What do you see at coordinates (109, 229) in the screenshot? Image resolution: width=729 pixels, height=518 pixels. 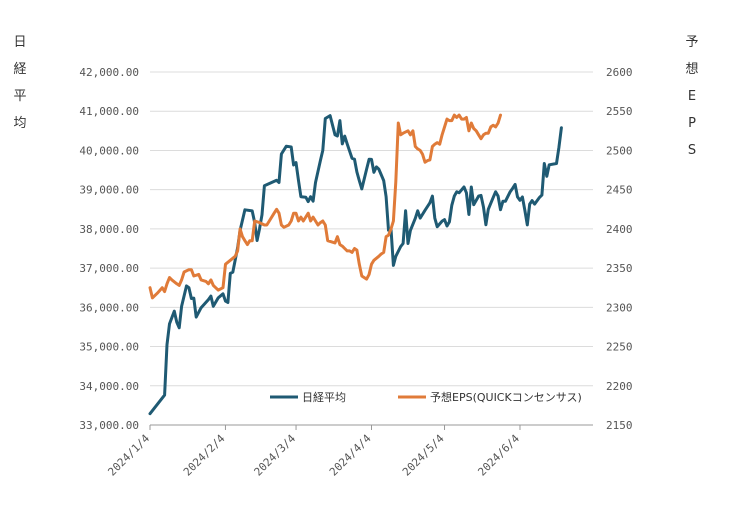 I see `left-tick-label: 38,000.00` at bounding box center [109, 229].